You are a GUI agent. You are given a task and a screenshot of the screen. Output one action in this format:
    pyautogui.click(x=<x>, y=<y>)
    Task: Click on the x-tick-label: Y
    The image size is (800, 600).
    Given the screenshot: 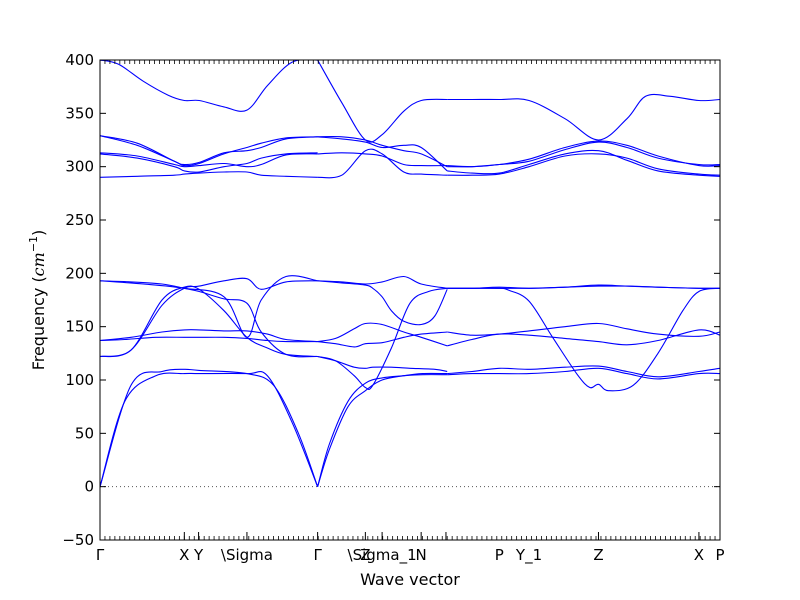 What is the action you would take?
    pyautogui.click(x=198, y=555)
    